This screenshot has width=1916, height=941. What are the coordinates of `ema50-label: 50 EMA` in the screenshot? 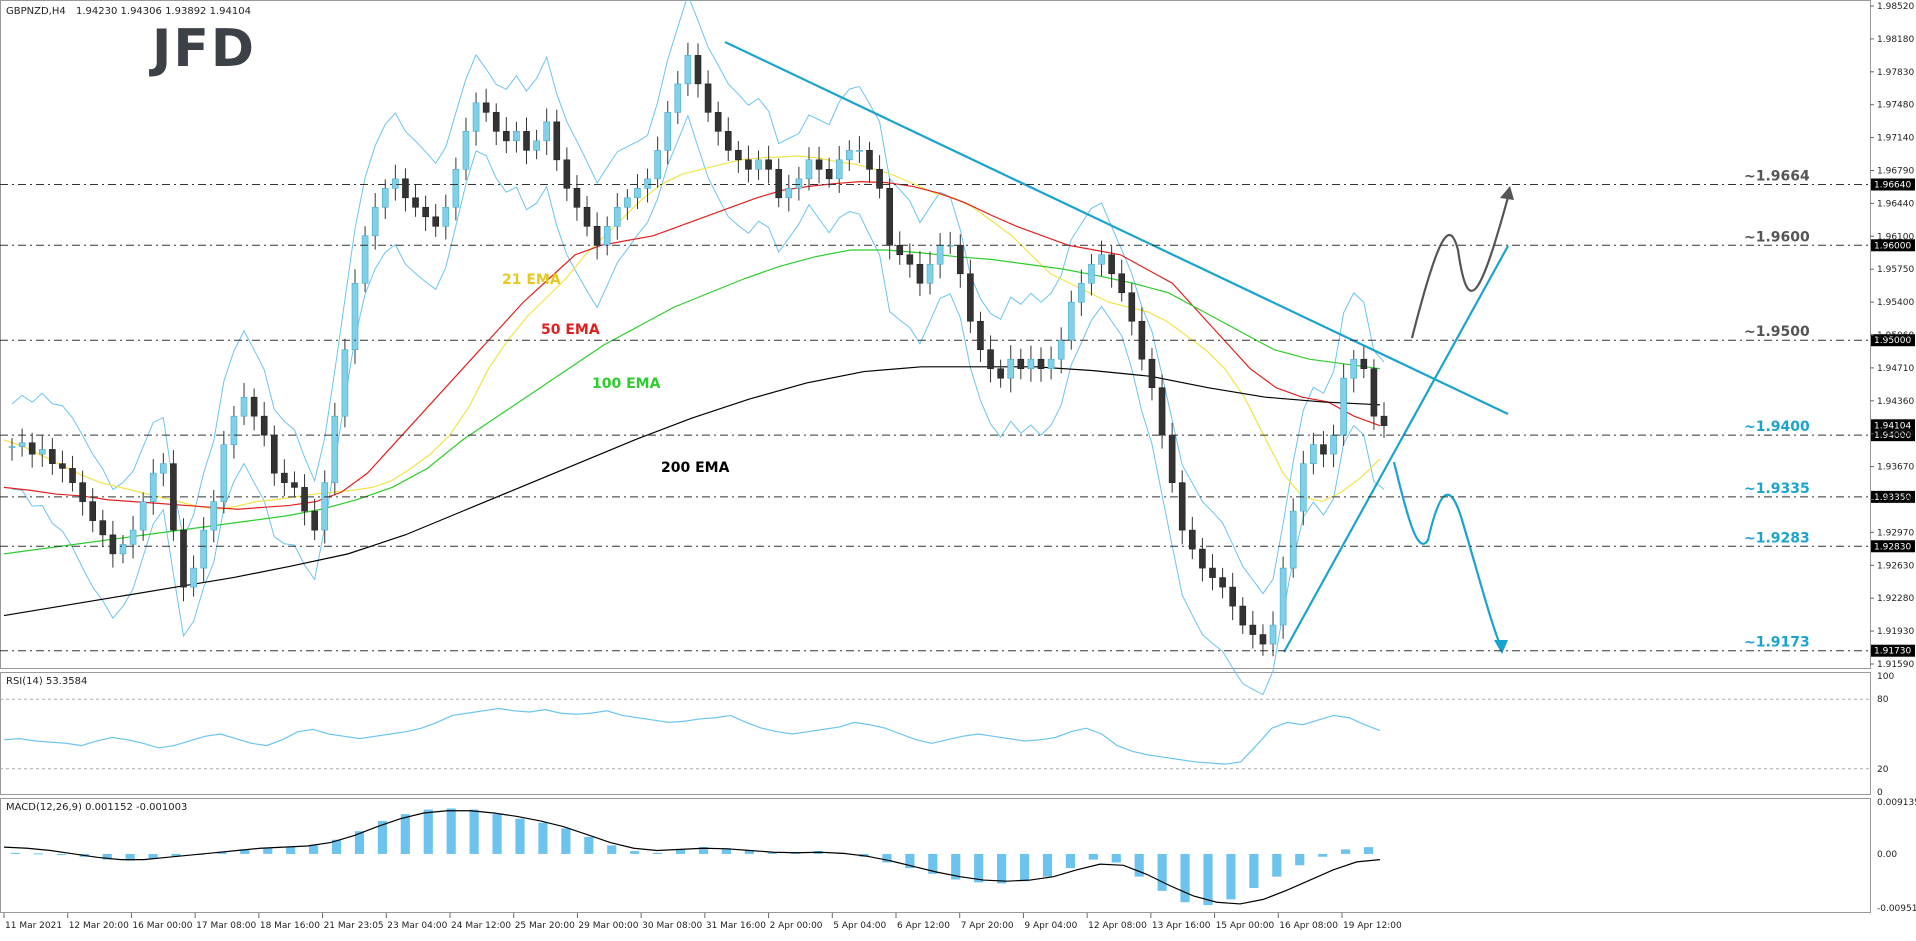 It's located at (570, 330).